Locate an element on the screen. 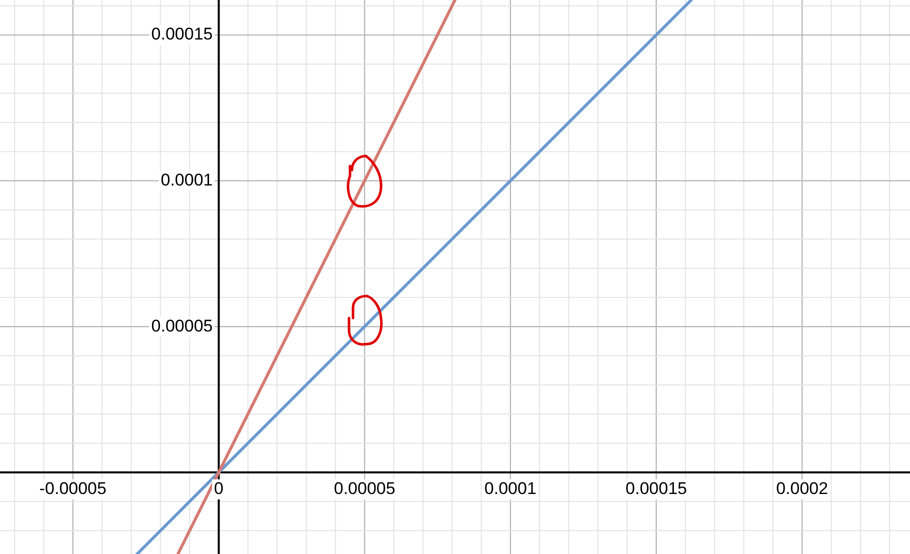  y-tick-label: 0.00005 is located at coordinates (182, 326).